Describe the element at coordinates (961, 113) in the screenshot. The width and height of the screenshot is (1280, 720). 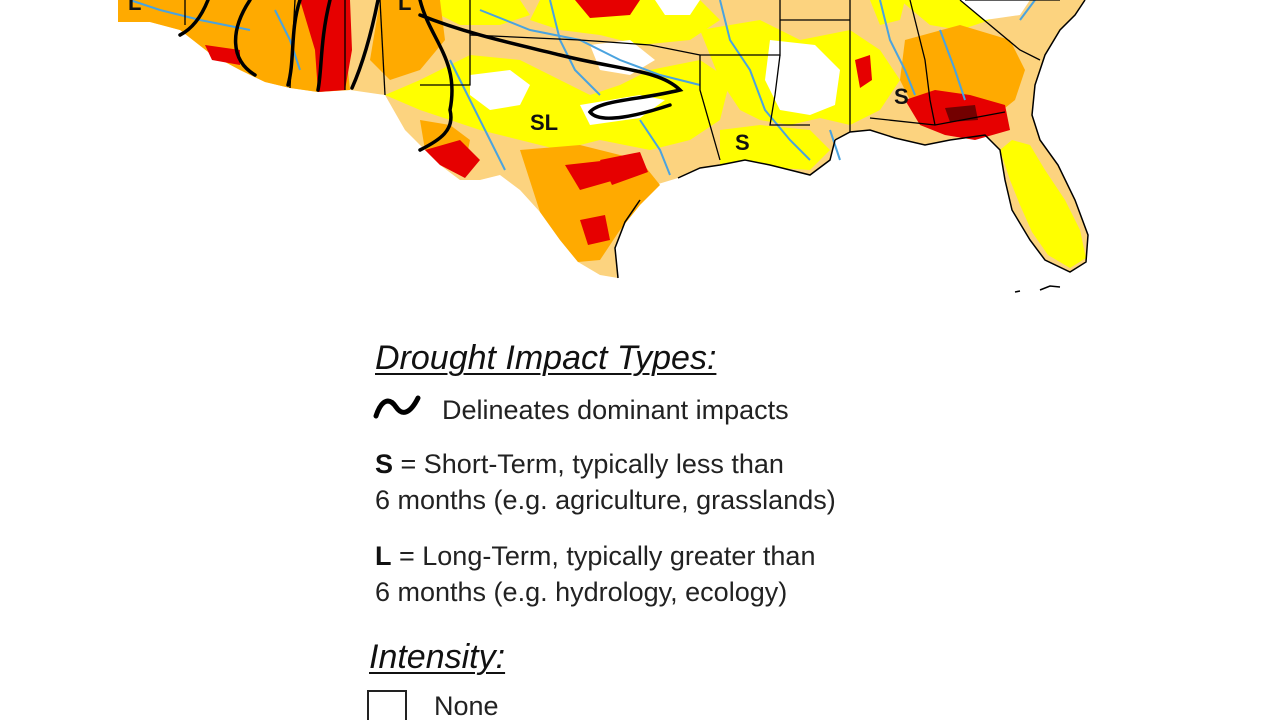
I see `exceptional-drought-area` at that location.